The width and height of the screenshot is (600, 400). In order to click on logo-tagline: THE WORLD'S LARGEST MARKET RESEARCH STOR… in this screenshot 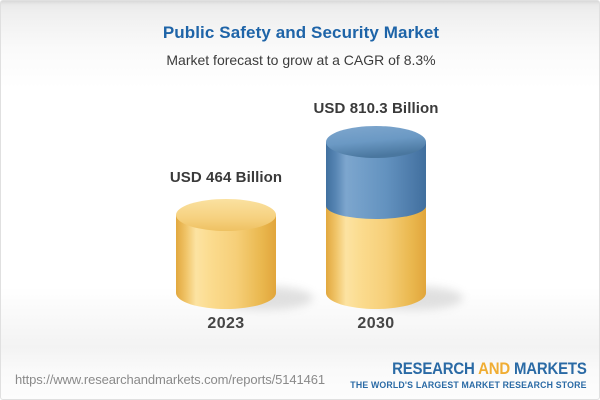, I will do `click(468, 385)`.